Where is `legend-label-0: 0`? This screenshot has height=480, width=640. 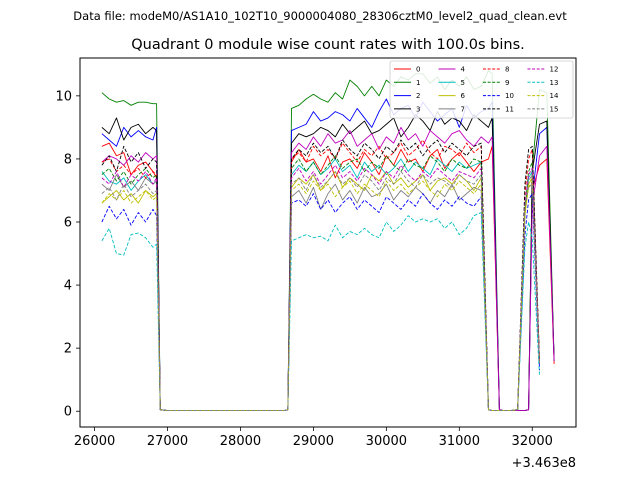 legend-label-0: 0 is located at coordinates (418, 70).